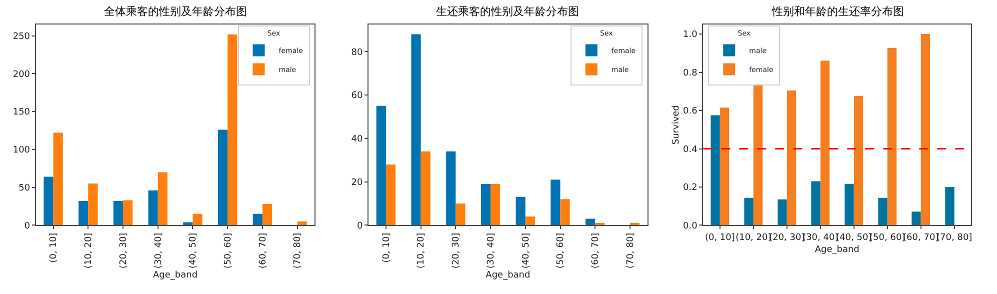 This screenshot has width=997, height=294. Describe the element at coordinates (690, 73) in the screenshot. I see `y-tick-label: 0.8` at that location.